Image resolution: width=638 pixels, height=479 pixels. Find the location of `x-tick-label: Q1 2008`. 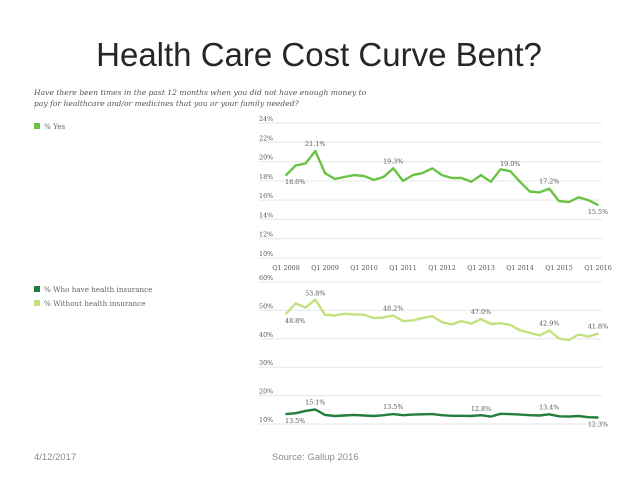

x-tick-label: Q1 2008 is located at coordinates (286, 268).